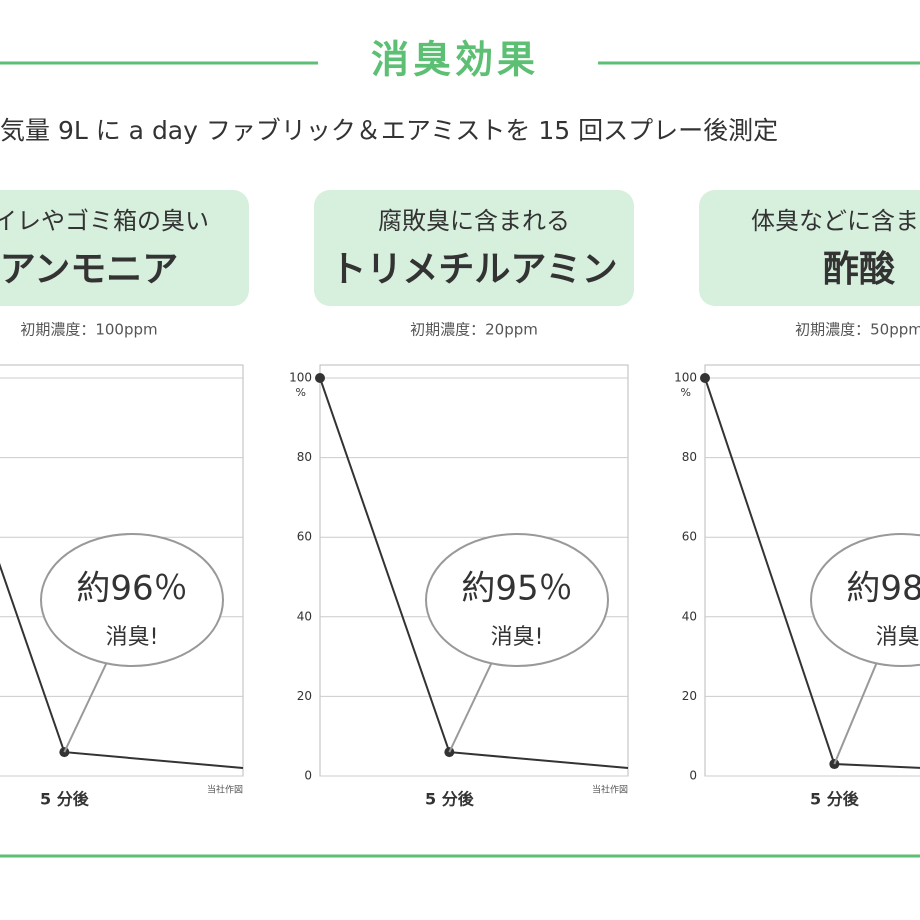 The image size is (920, 920). Describe the element at coordinates (455, 60) in the screenshot. I see `title: 消臭効果` at that location.